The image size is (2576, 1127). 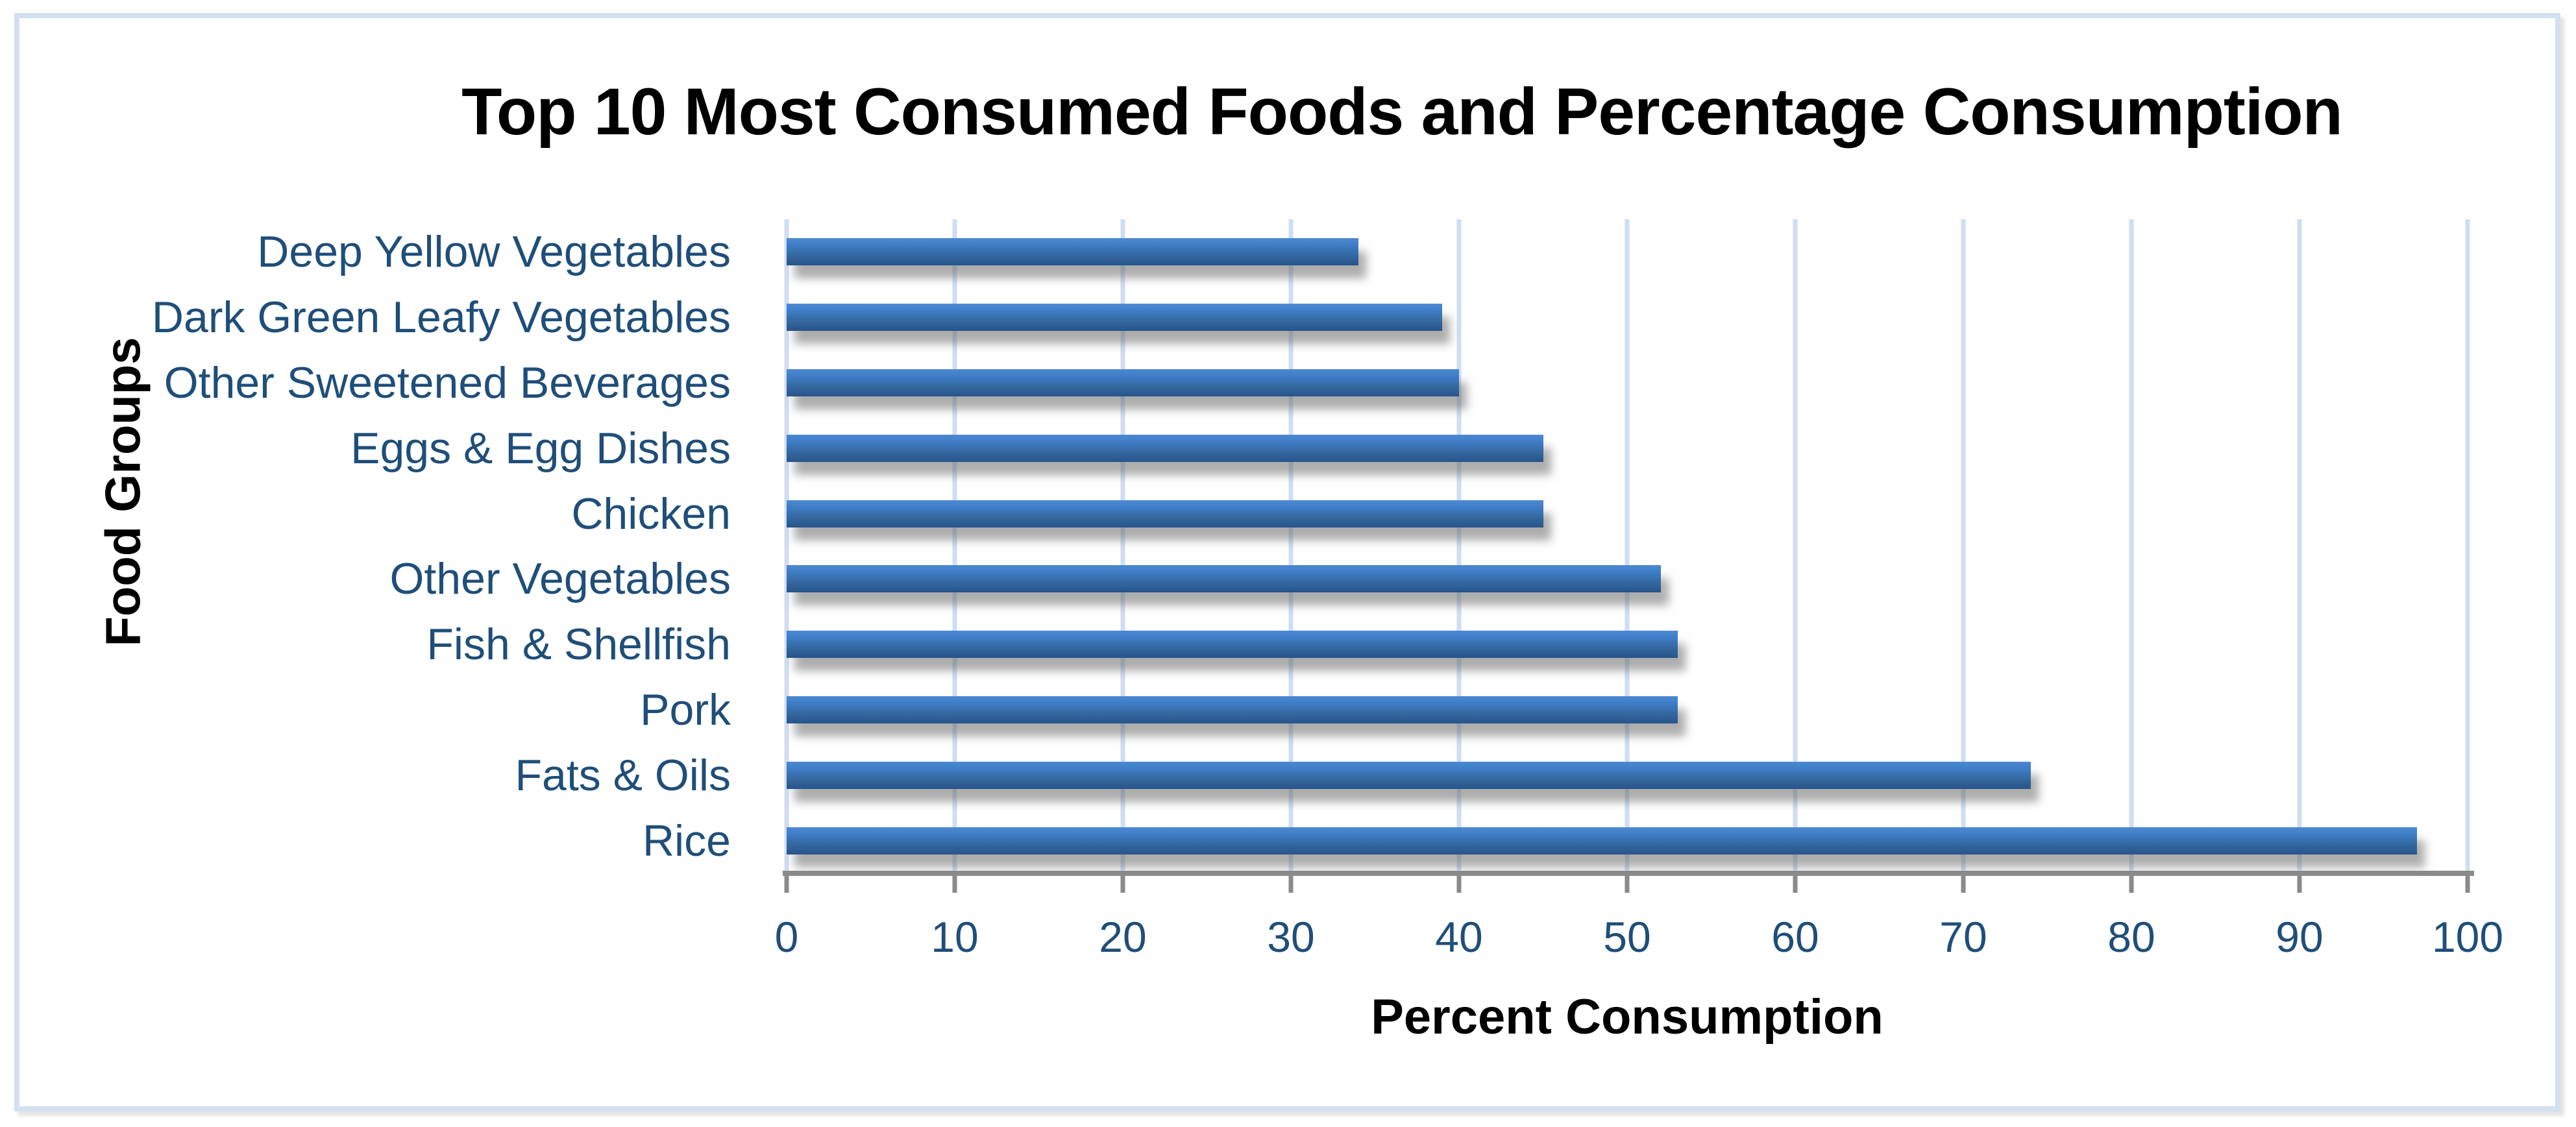 I want to click on x-tick-label: 60, so click(x=1795, y=937).